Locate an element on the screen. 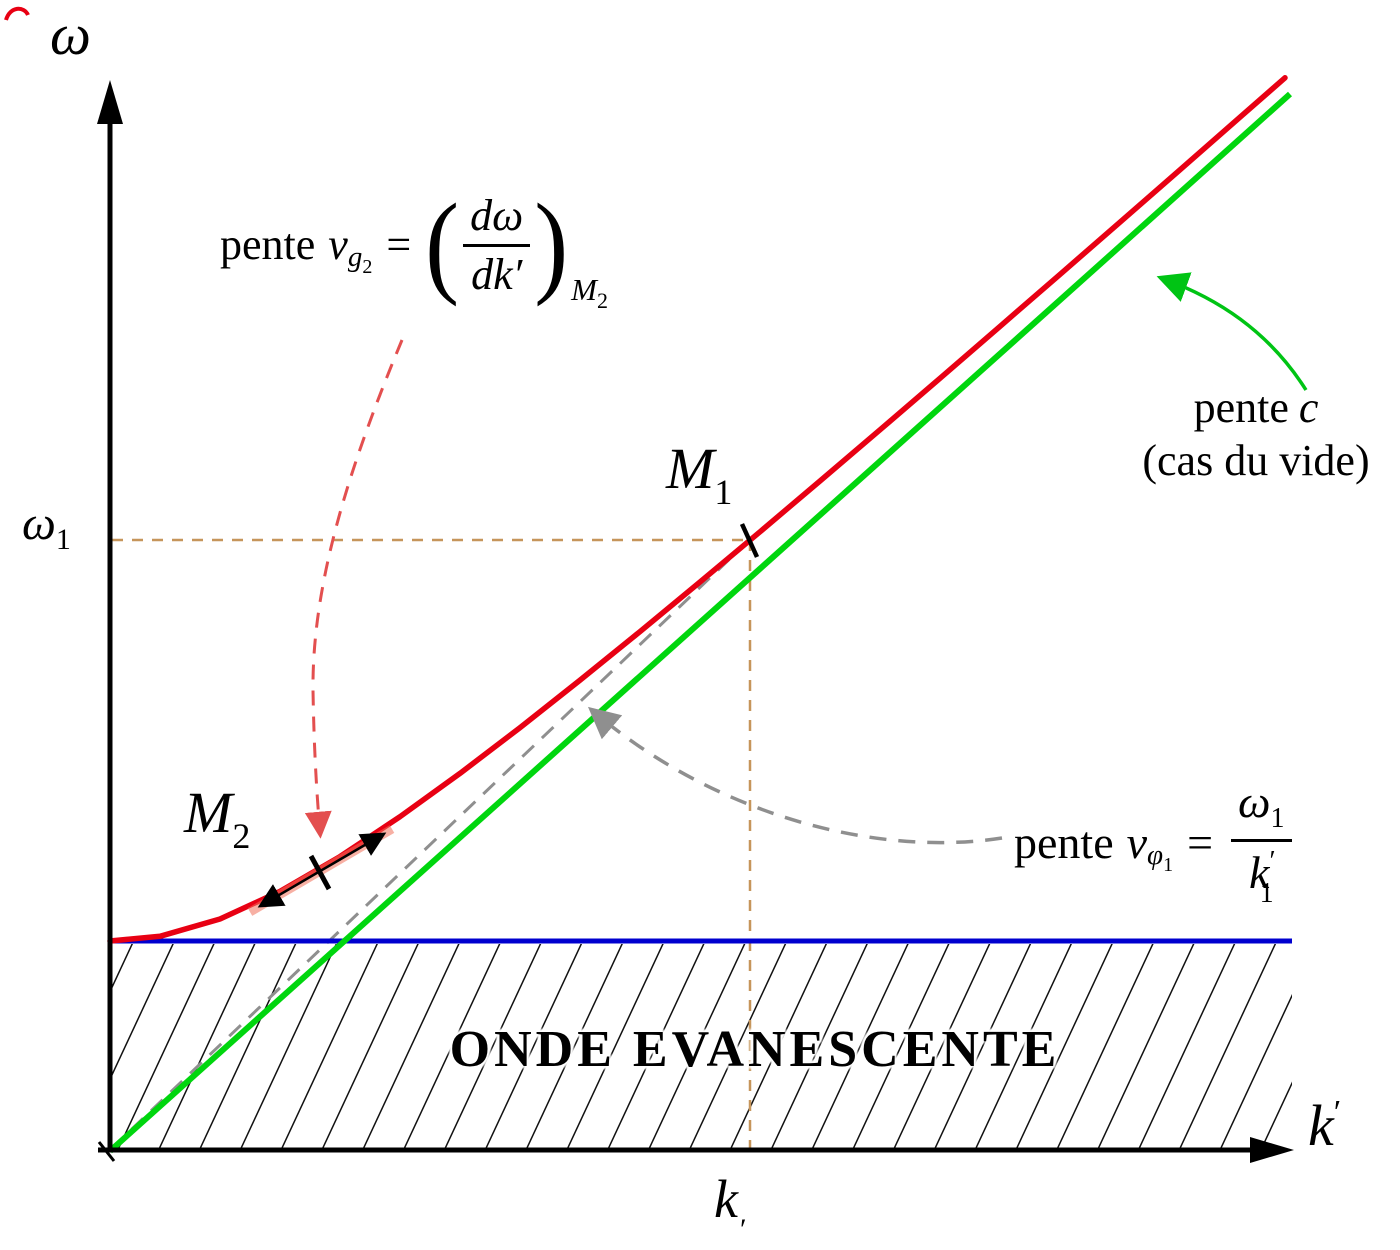 This screenshot has height=1250, width=1400. vg2-right-paren: ) is located at coordinates (551, 244).